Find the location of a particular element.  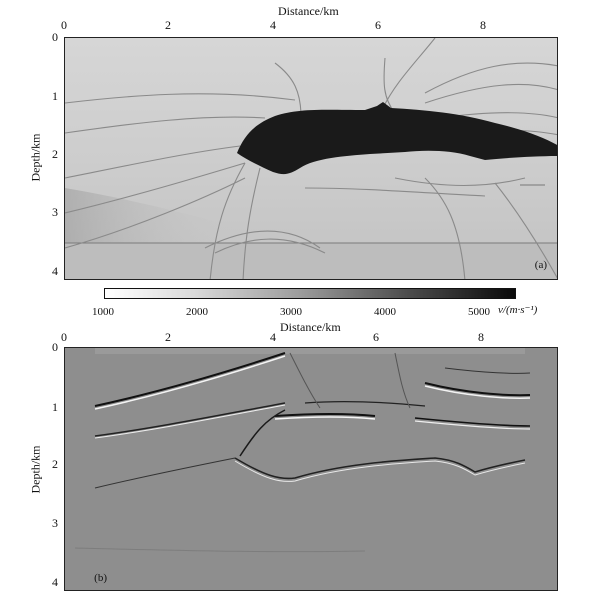

panel-a-y-tick-0: 0 is located at coordinates (55, 37).